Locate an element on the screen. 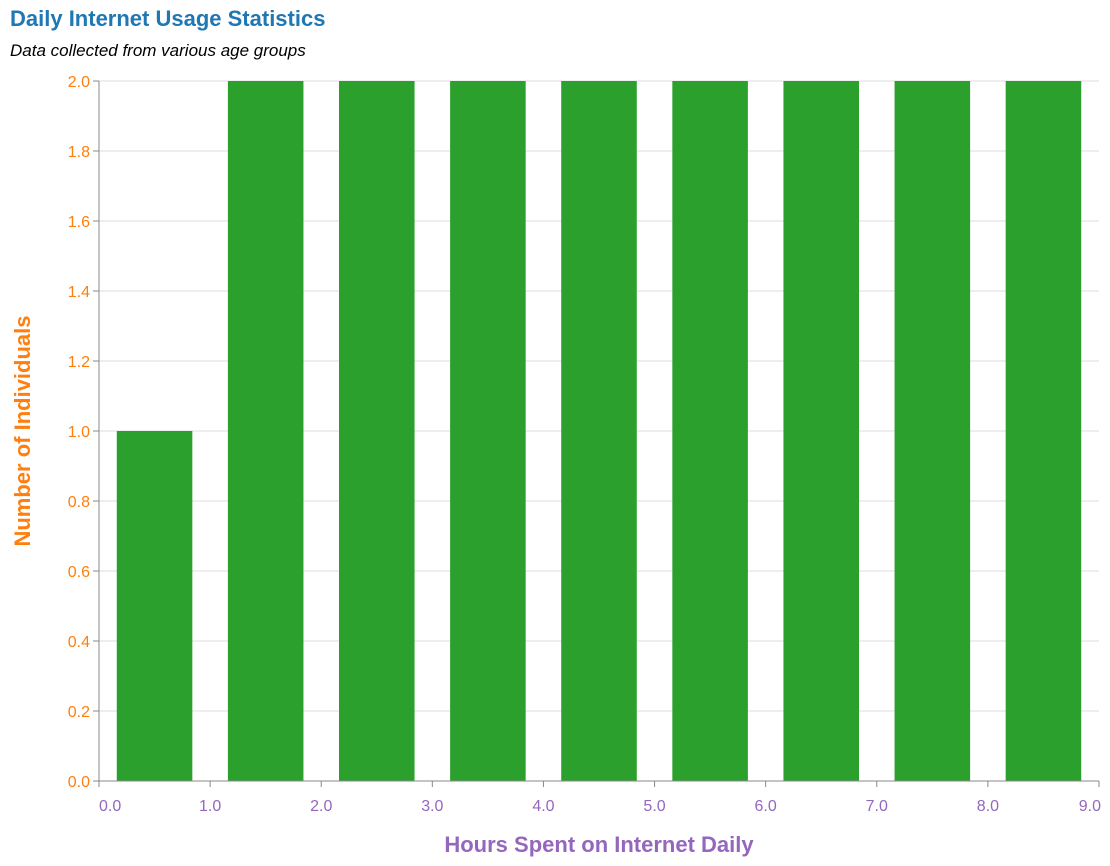 The width and height of the screenshot is (1110, 866). x-tick-label: 2.0 is located at coordinates (321, 806).